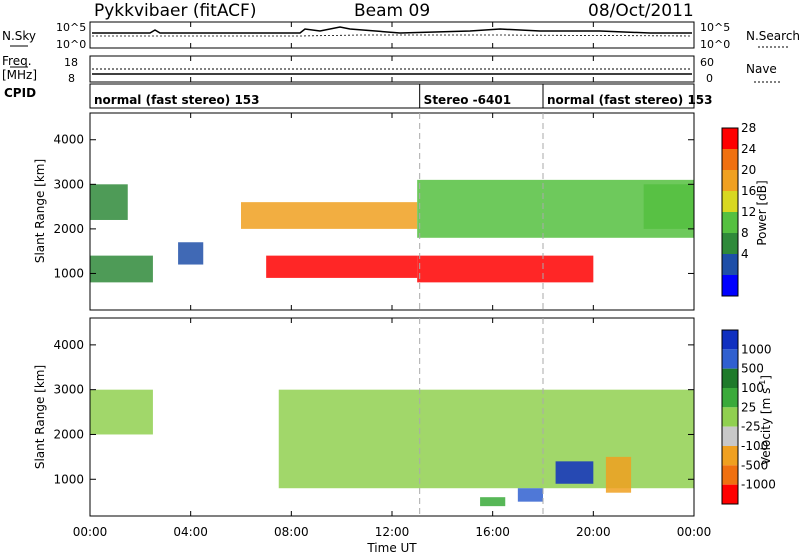 The height and width of the screenshot is (554, 800). What do you see at coordinates (291, 532) in the screenshot?
I see `x-tick-label: 08:00` at bounding box center [291, 532].